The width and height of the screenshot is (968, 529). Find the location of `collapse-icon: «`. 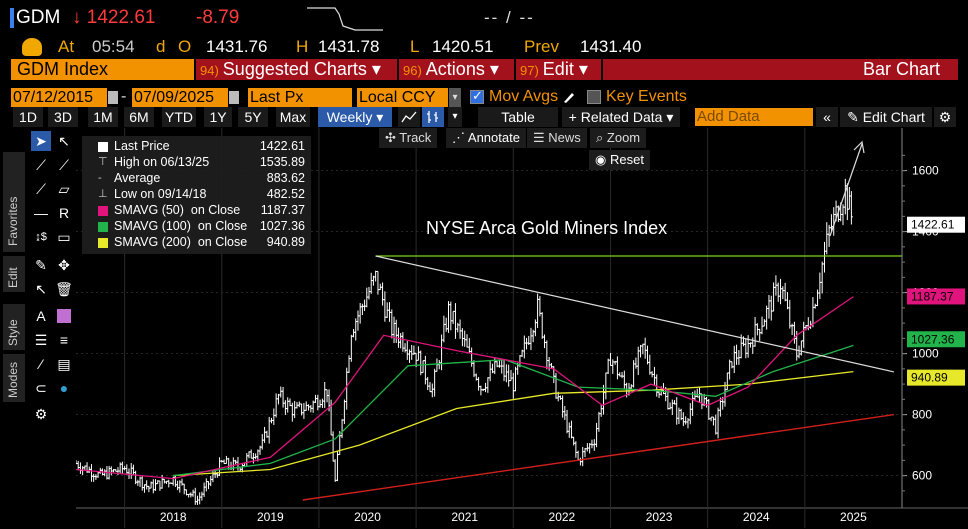

collapse-icon: « is located at coordinates (827, 117).